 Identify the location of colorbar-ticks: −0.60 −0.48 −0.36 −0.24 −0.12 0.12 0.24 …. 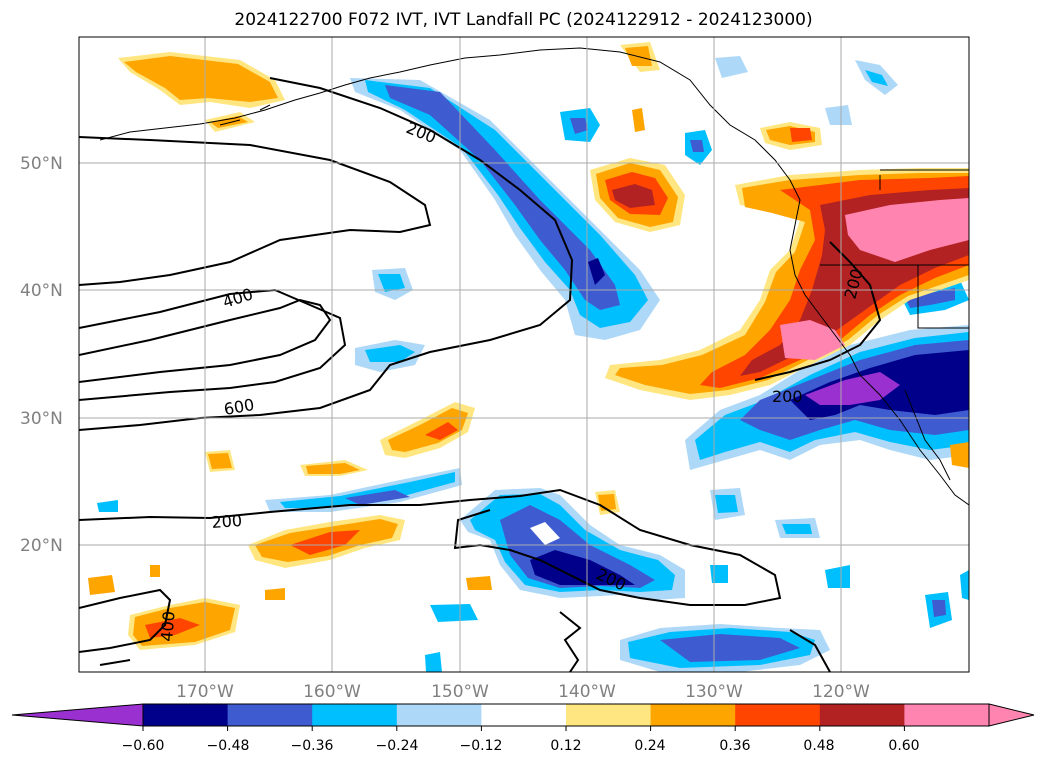
(521, 746).